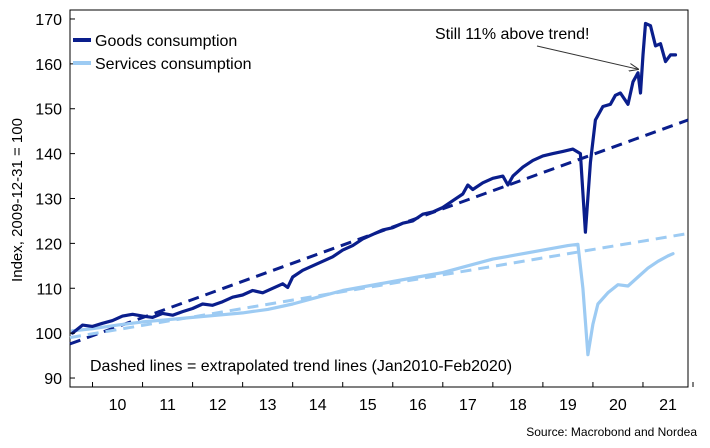 This screenshot has height=448, width=710. I want to click on legend-label-goods: Goods consumption, so click(166, 41).